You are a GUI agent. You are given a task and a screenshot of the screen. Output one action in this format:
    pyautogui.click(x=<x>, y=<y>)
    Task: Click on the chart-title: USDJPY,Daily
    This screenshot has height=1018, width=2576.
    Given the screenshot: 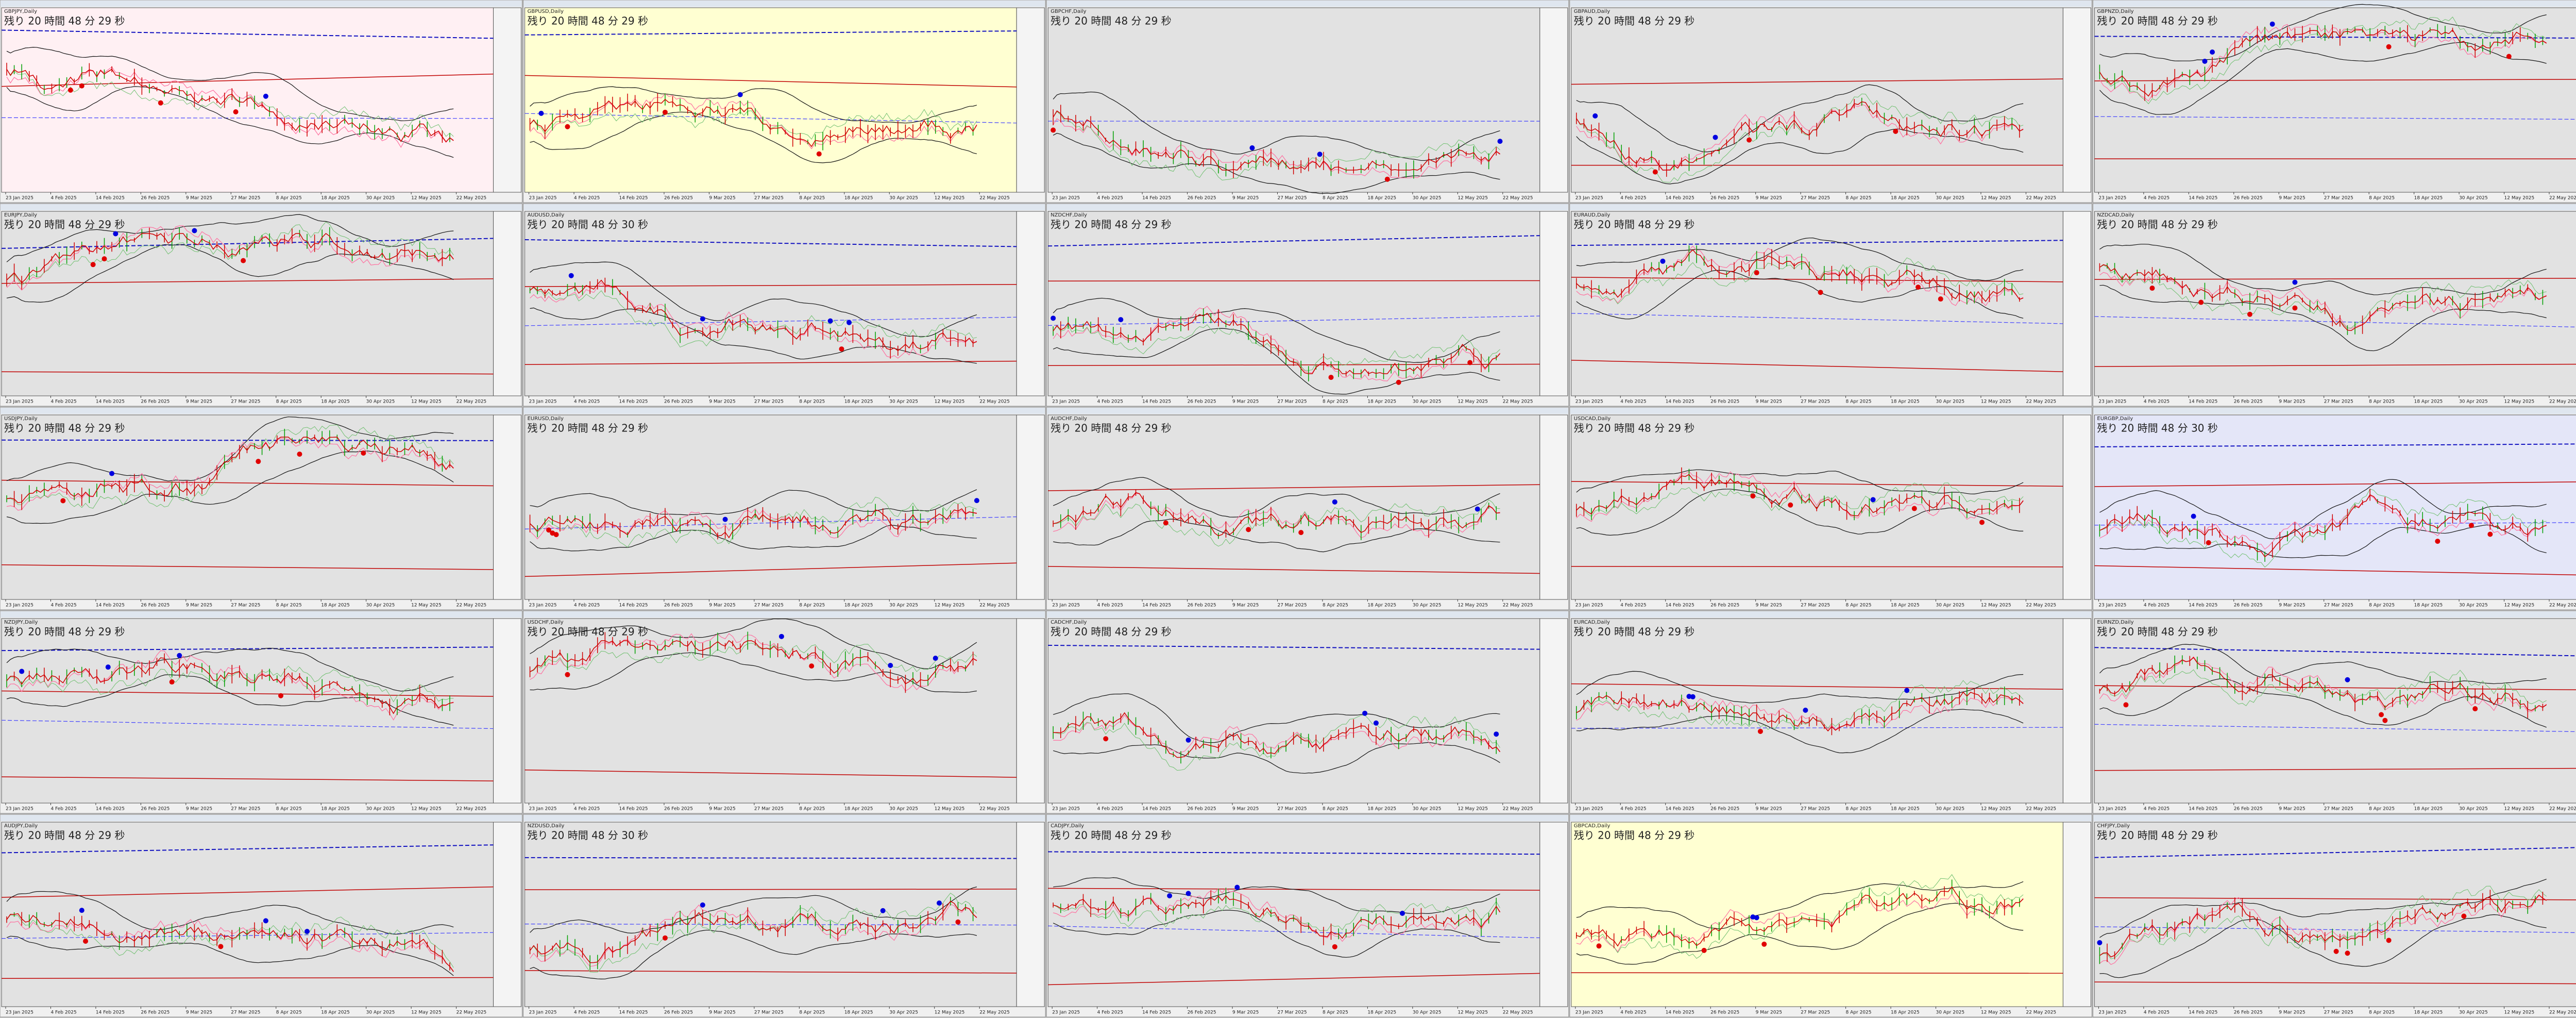 What is the action you would take?
    pyautogui.click(x=21, y=419)
    